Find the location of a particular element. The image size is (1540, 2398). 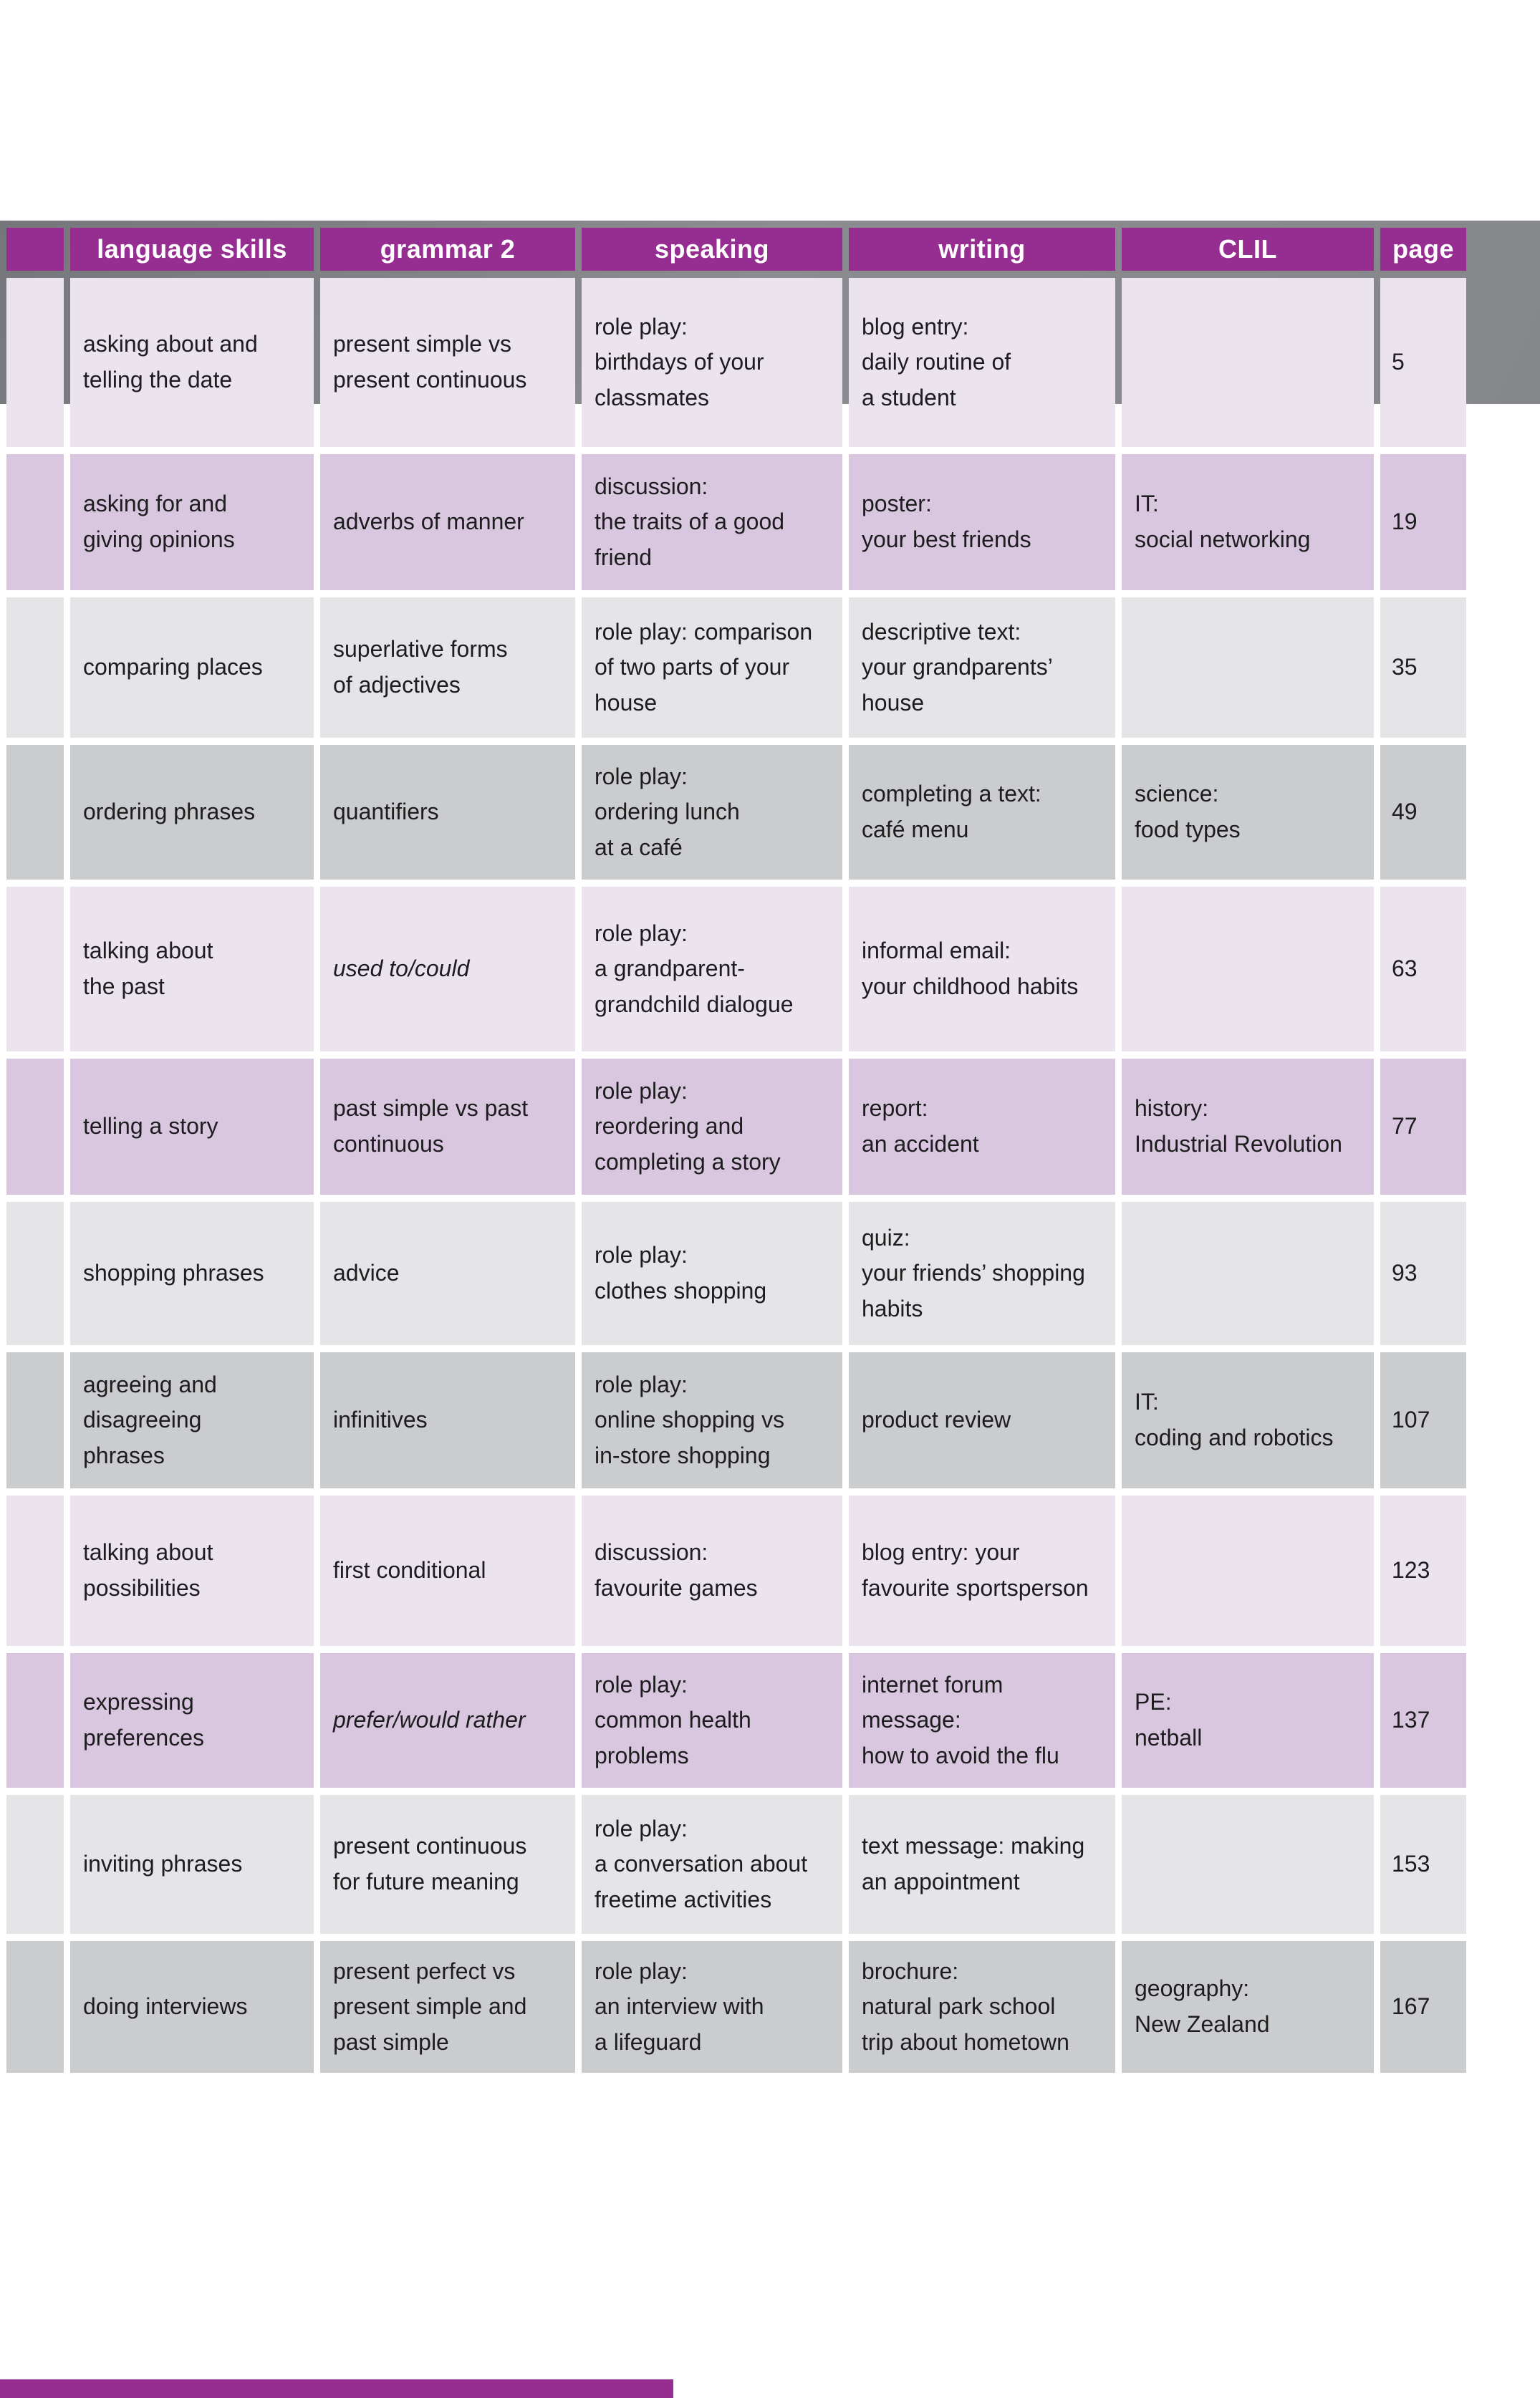

cell-language-skills: comparing places is located at coordinates (192, 667).